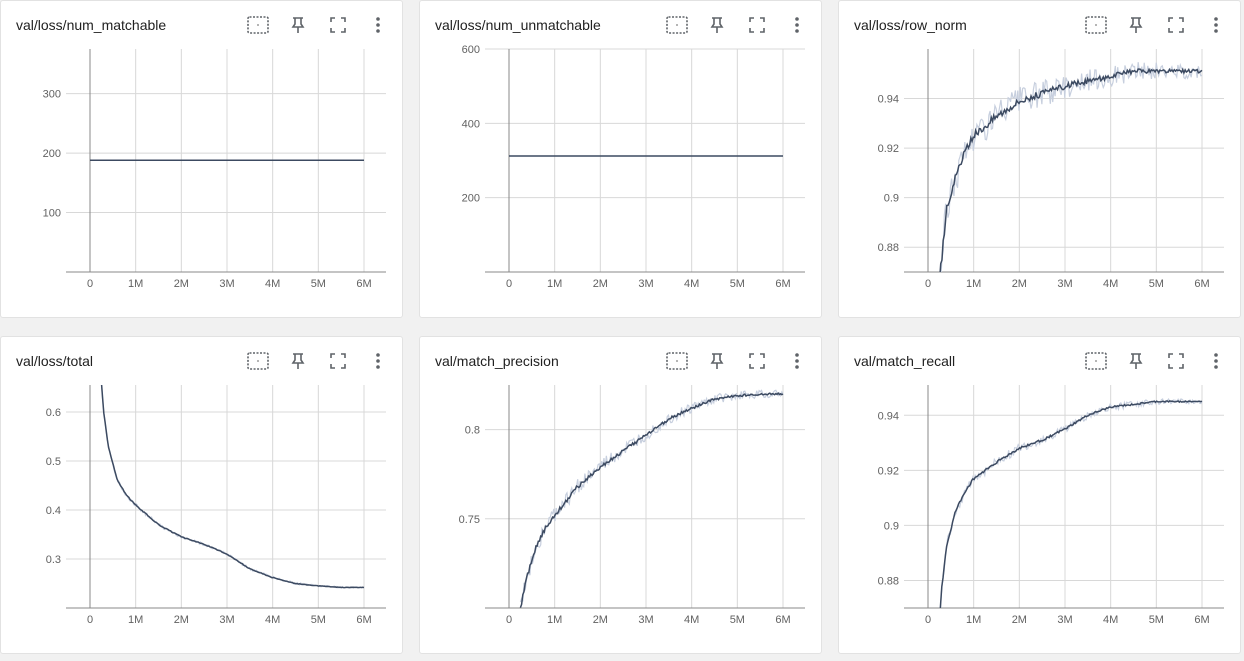  What do you see at coordinates (518, 25) in the screenshot?
I see `chart-title: val/loss/num_unmatchable` at bounding box center [518, 25].